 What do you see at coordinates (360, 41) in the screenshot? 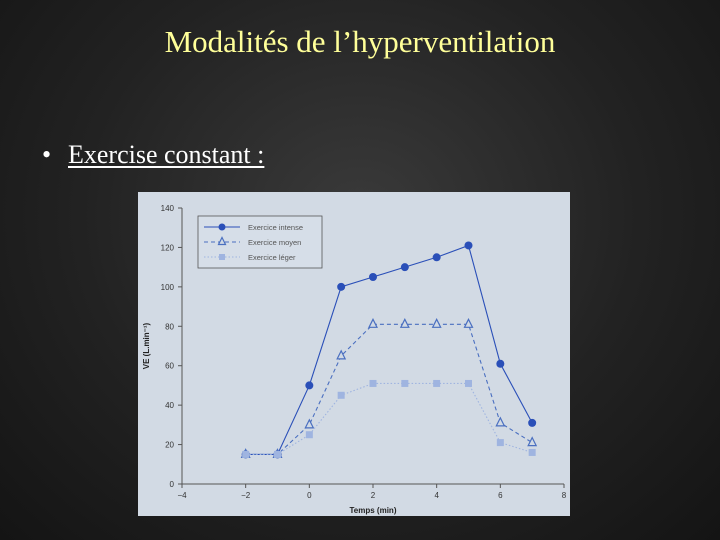
I see `slide-title: Modalités de l’hyperventilation` at bounding box center [360, 41].